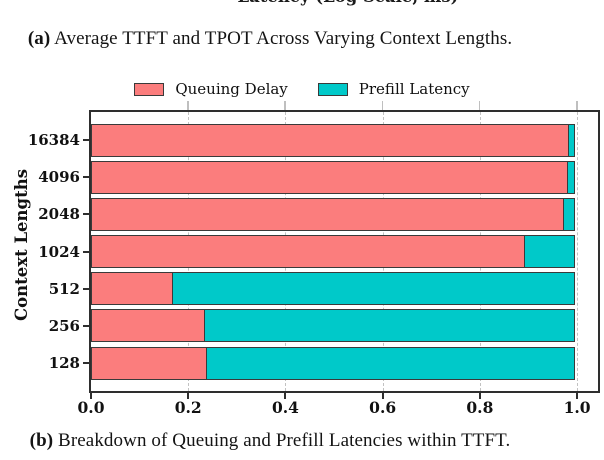  I want to click on legend-entry-queuing-delay: Queuing Delay, so click(211, 89).